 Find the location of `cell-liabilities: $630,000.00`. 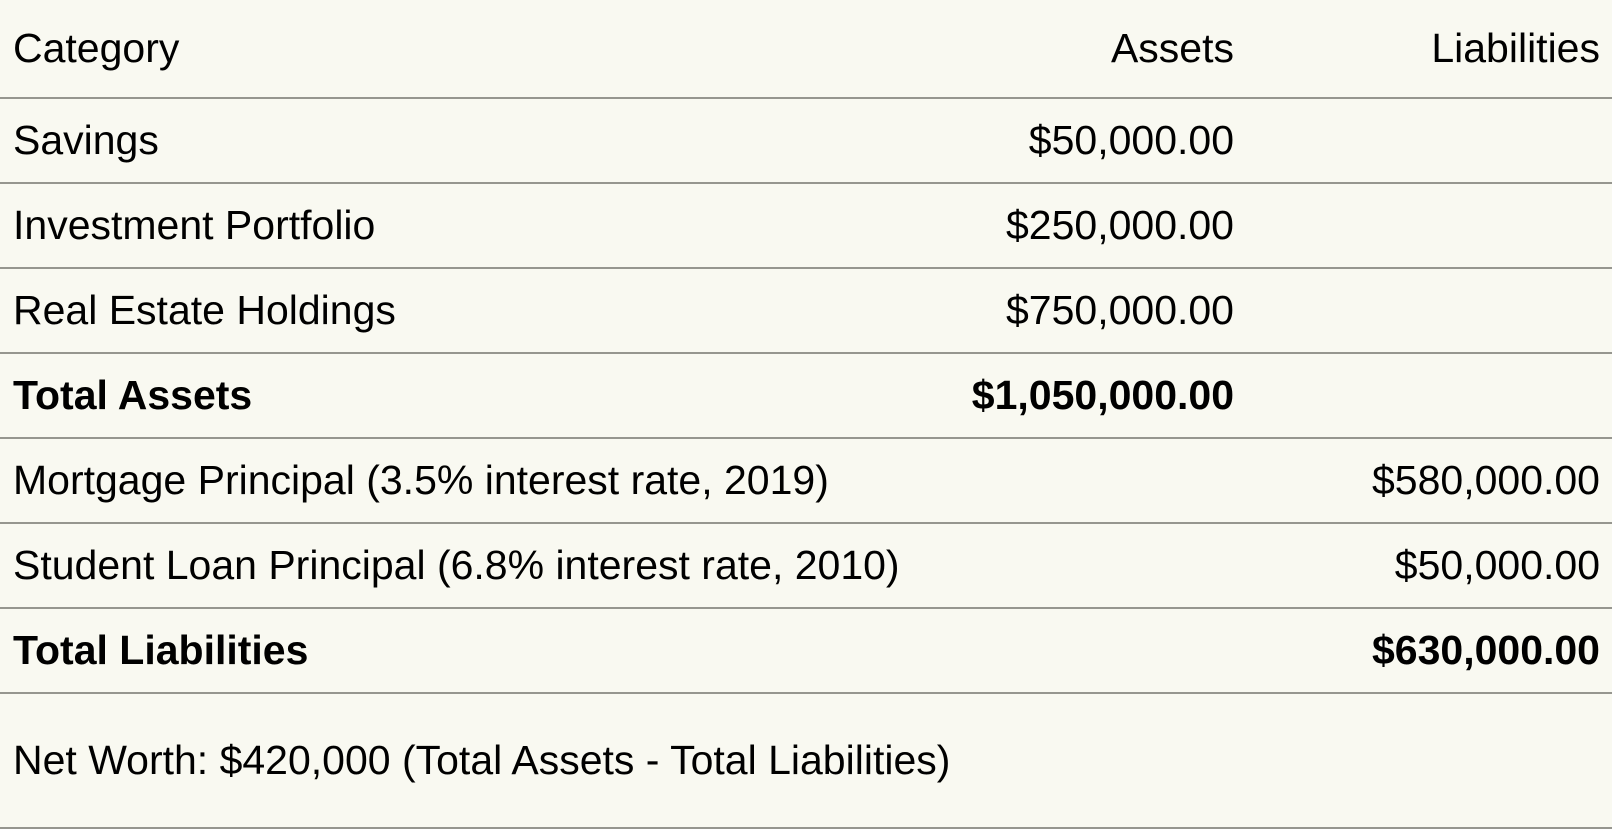

cell-liabilities: $630,000.00 is located at coordinates (1485, 650).